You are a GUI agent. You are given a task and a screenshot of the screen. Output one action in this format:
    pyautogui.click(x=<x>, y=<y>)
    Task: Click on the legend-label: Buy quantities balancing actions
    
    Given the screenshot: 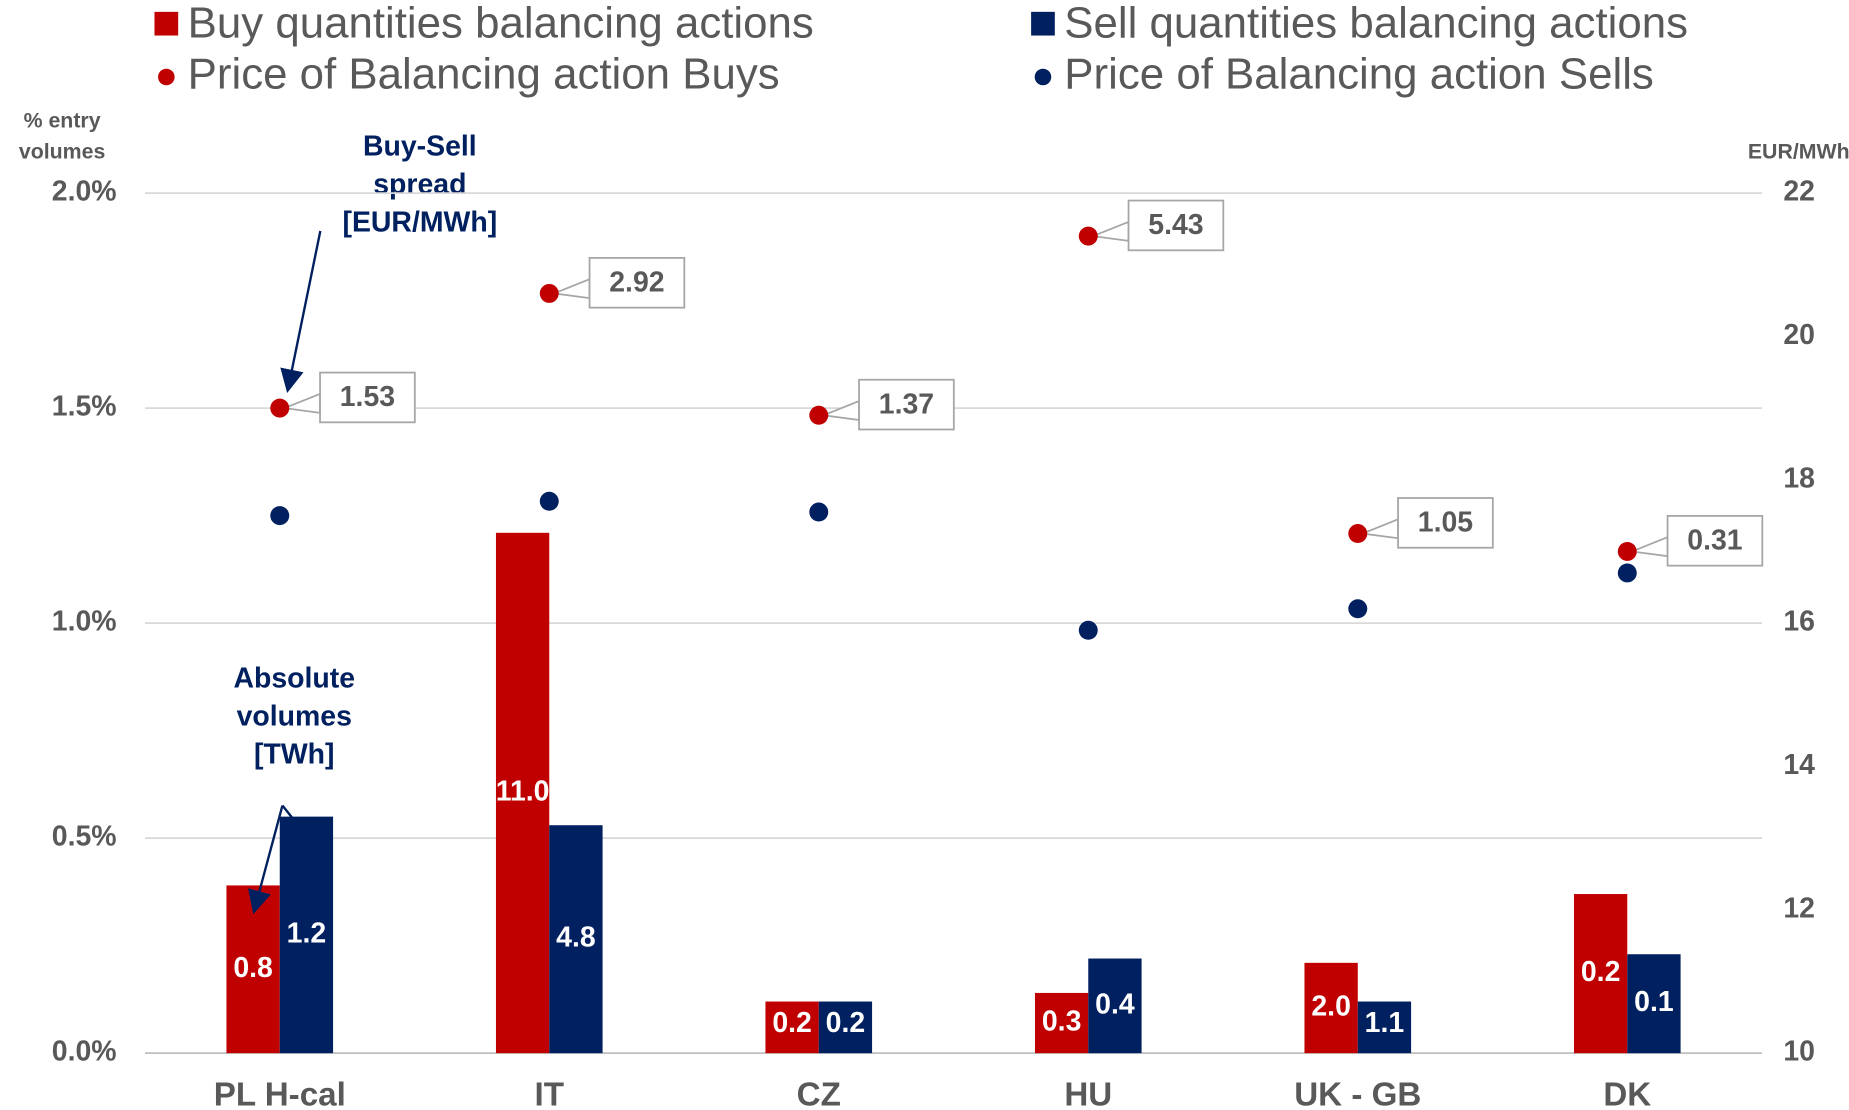 What is the action you would take?
    pyautogui.click(x=501, y=24)
    